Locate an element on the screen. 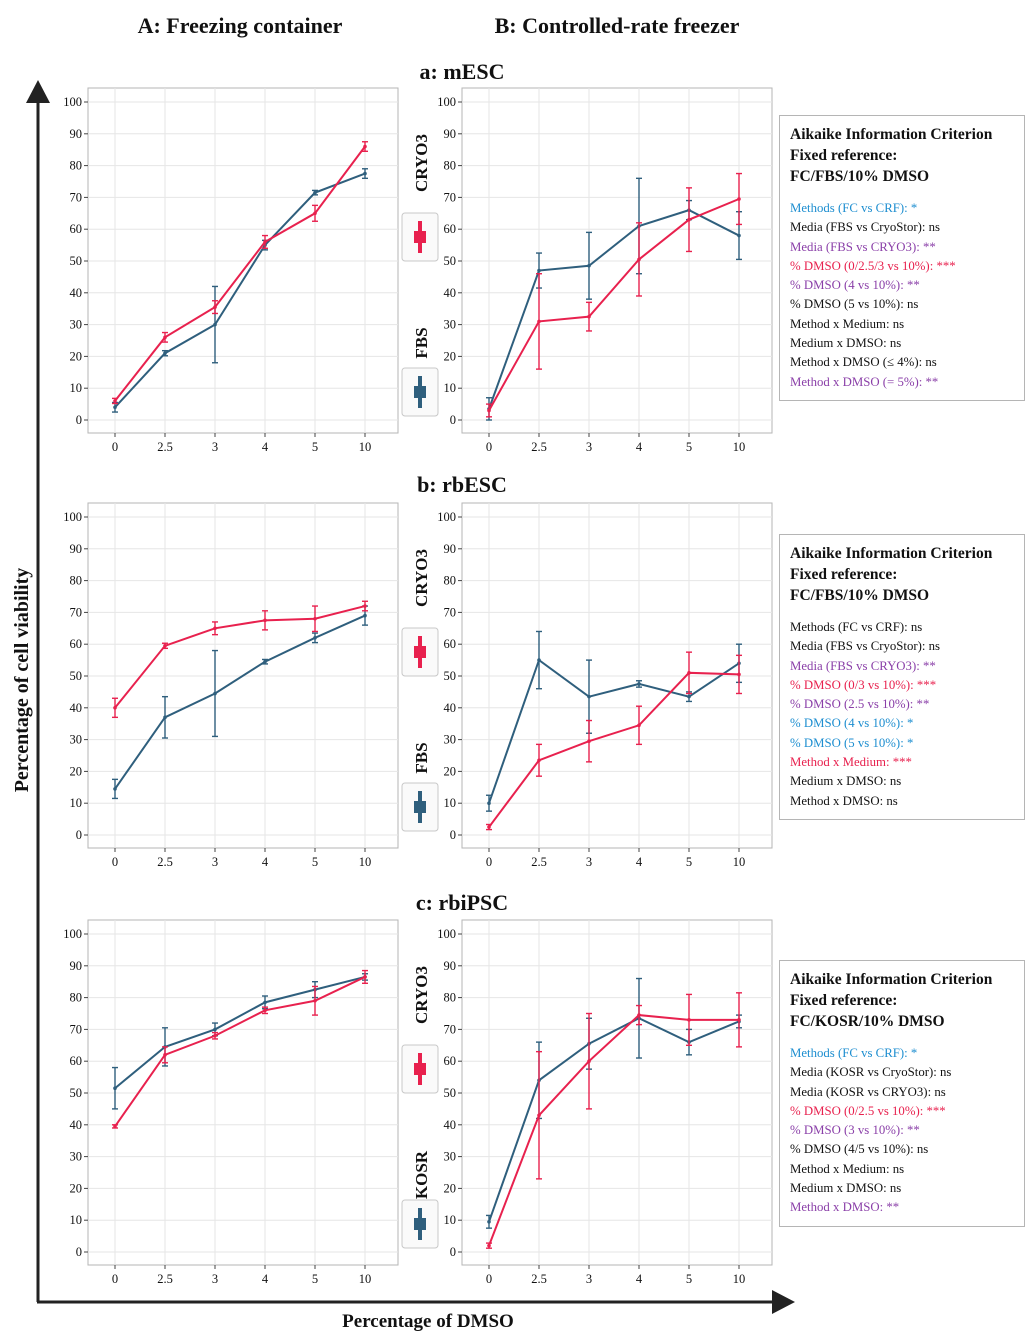 The height and width of the screenshot is (1333, 1027). legend-label-bottom: KOSR is located at coordinates (421, 1174).